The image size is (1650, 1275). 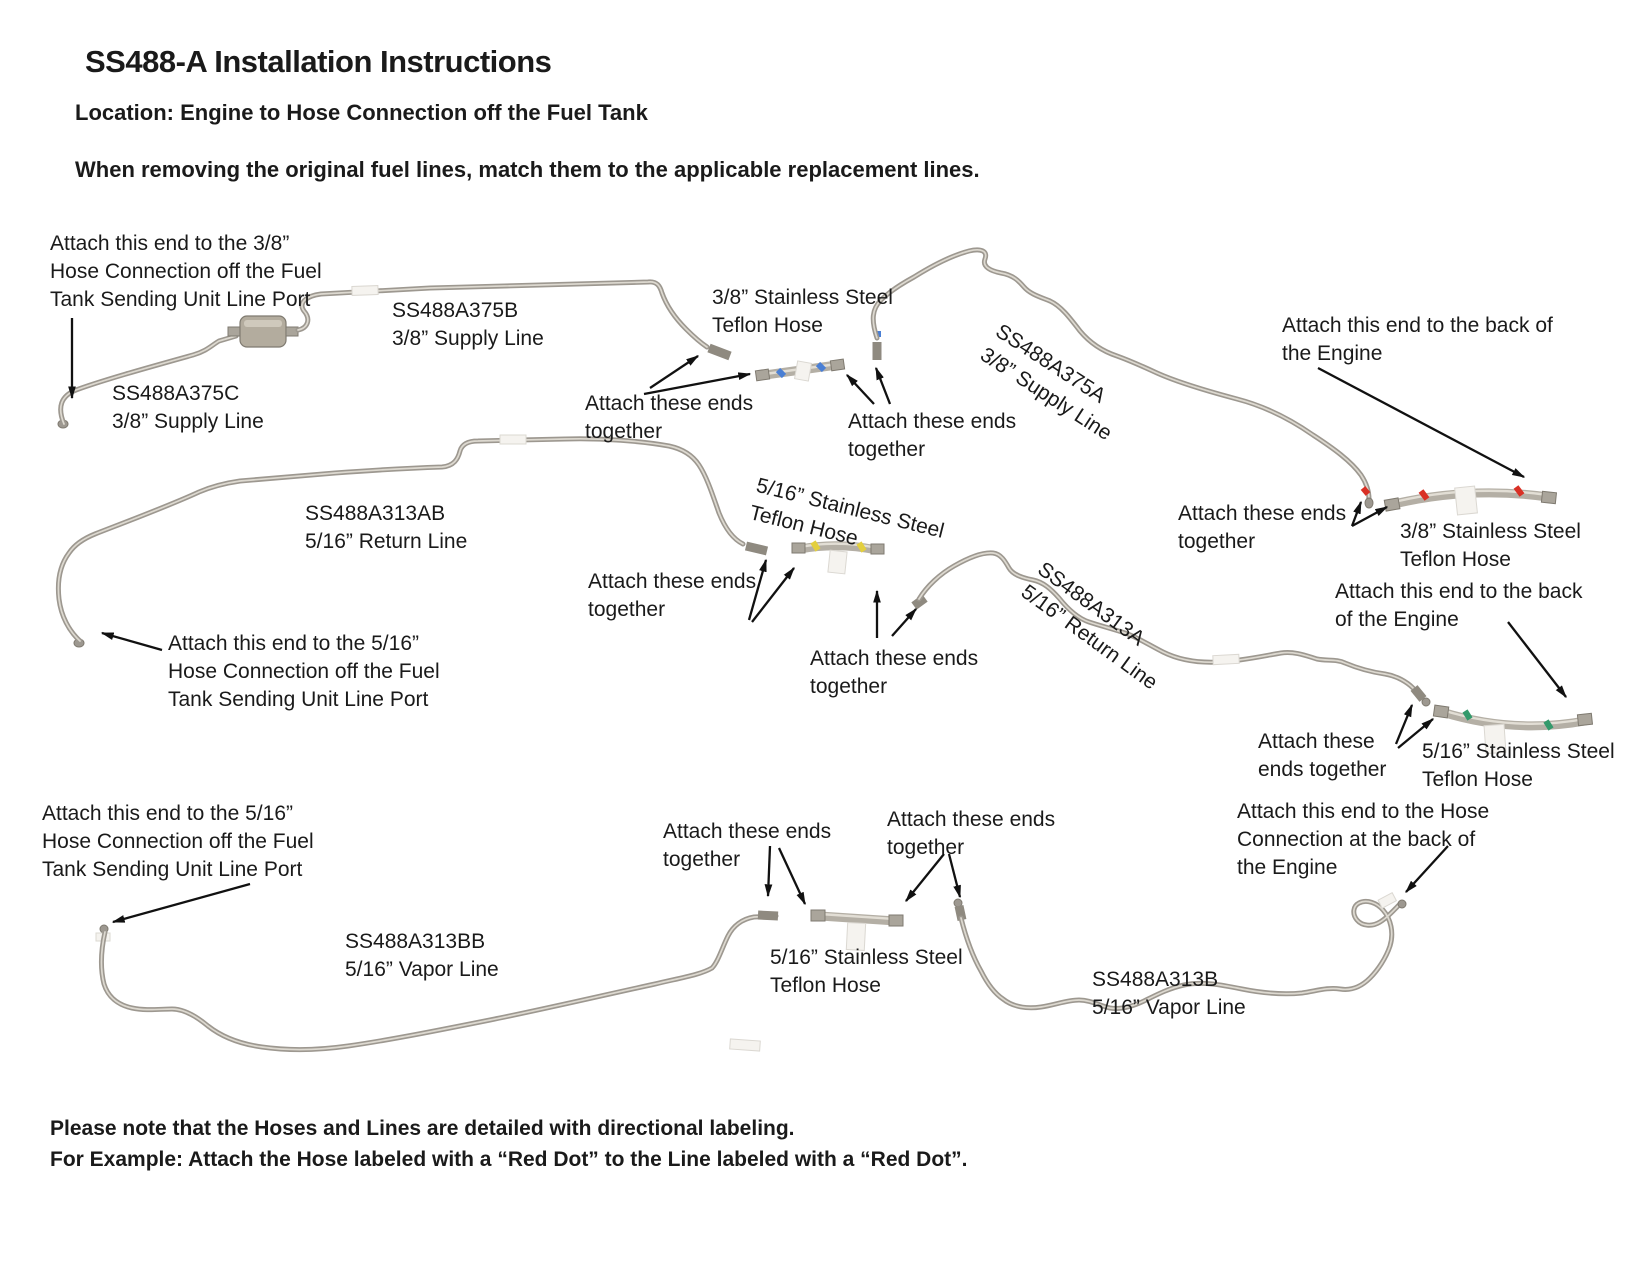 I want to click on hose-label-38-middle: 3/8” Stainless Steel Teflon Hose, so click(x=802, y=311).